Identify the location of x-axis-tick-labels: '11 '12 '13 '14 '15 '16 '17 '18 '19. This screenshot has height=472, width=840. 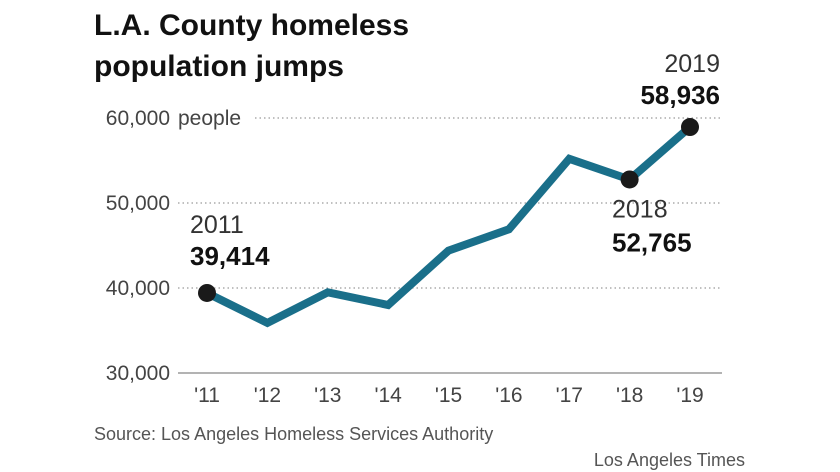
(449, 395).